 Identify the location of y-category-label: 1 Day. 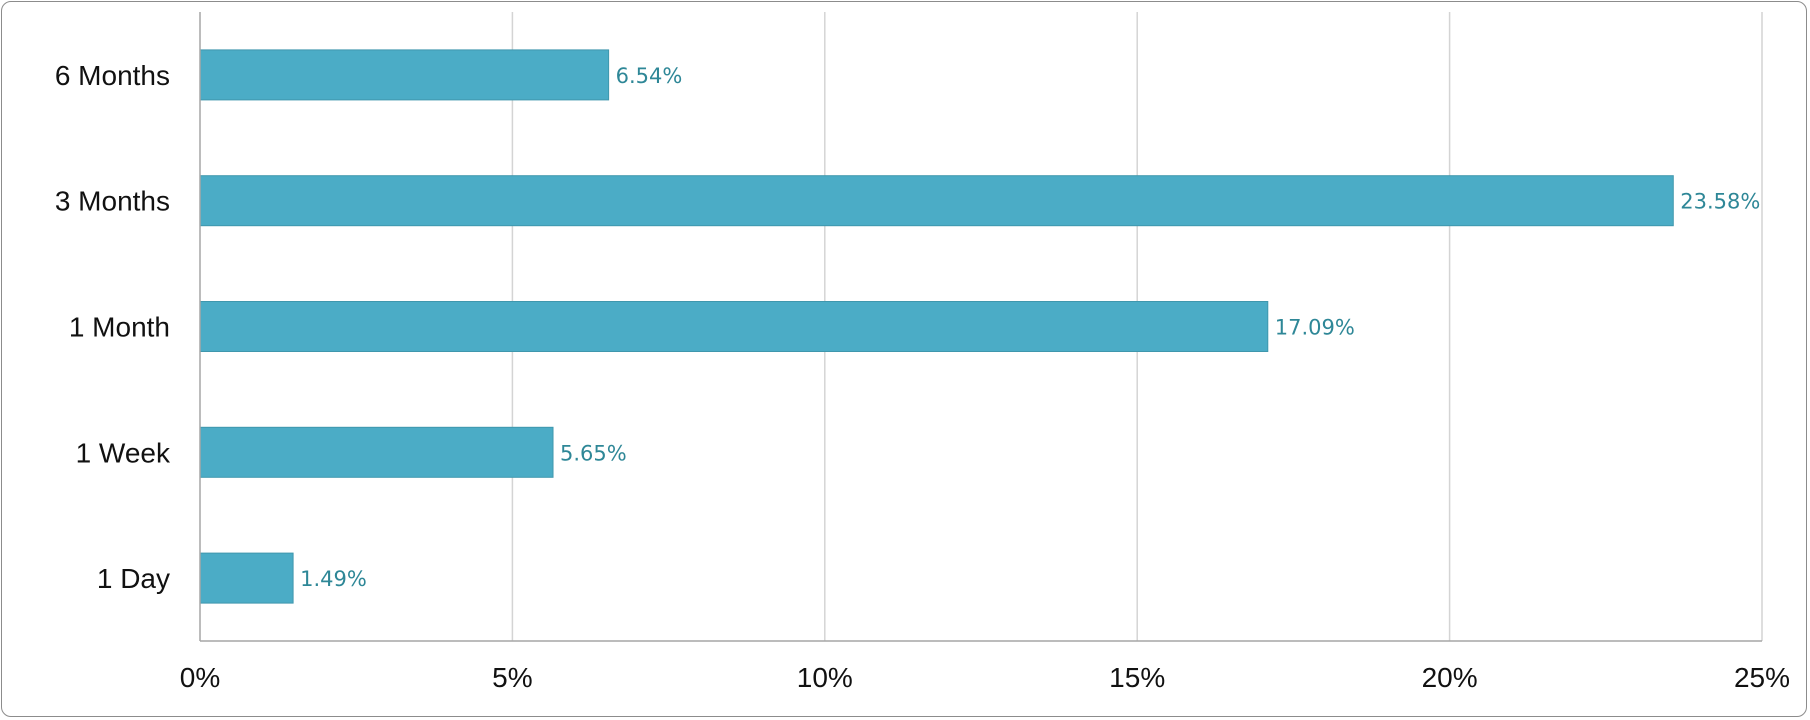
(133, 578).